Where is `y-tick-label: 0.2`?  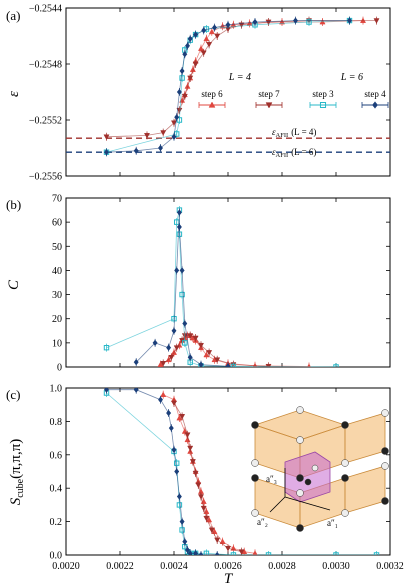
y-tick-label: 0.2 is located at coordinates (56, 522).